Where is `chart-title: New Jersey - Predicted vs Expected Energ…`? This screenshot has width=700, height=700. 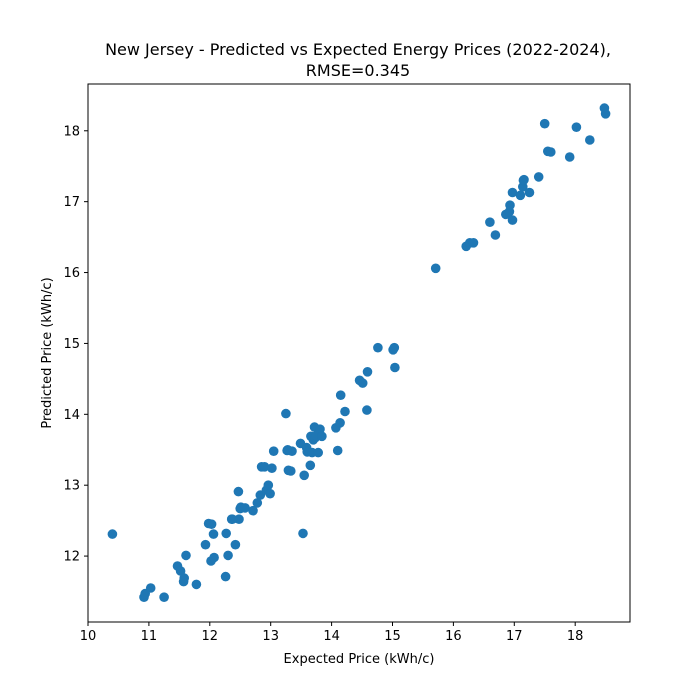
chart-title: New Jersey - Predicted vs Expected Energ… is located at coordinates (358, 49).